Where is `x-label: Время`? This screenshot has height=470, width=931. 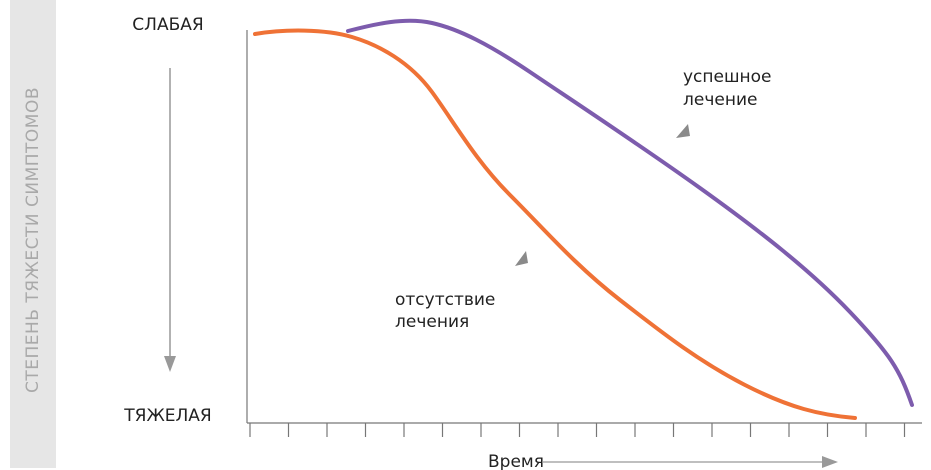 x-label: Время is located at coordinates (516, 461).